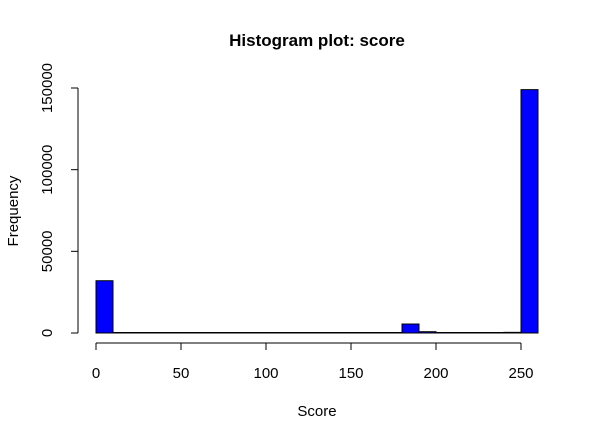 This screenshot has width=596, height=441. What do you see at coordinates (181, 373) in the screenshot?
I see `x-tick-label-1: 50` at bounding box center [181, 373].